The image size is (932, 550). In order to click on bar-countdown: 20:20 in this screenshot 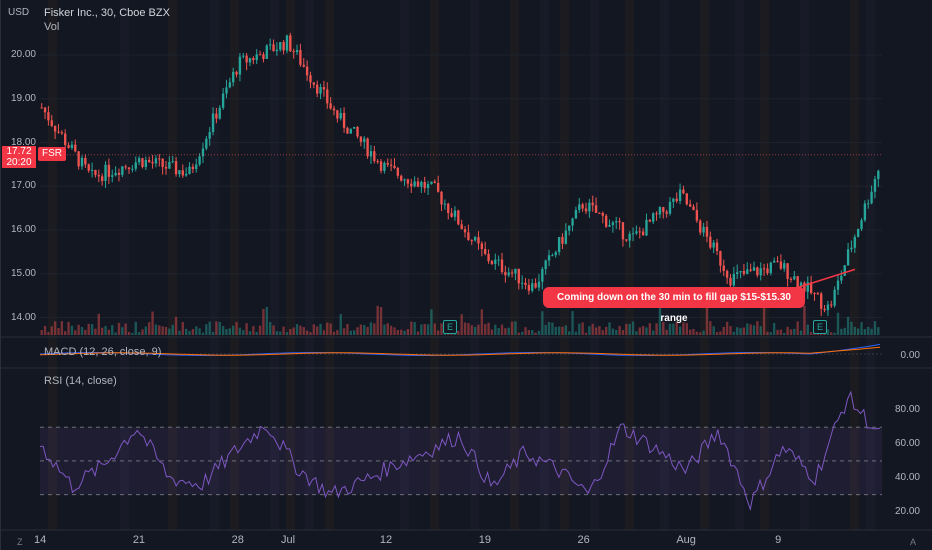, I will do `click(19, 162)`.